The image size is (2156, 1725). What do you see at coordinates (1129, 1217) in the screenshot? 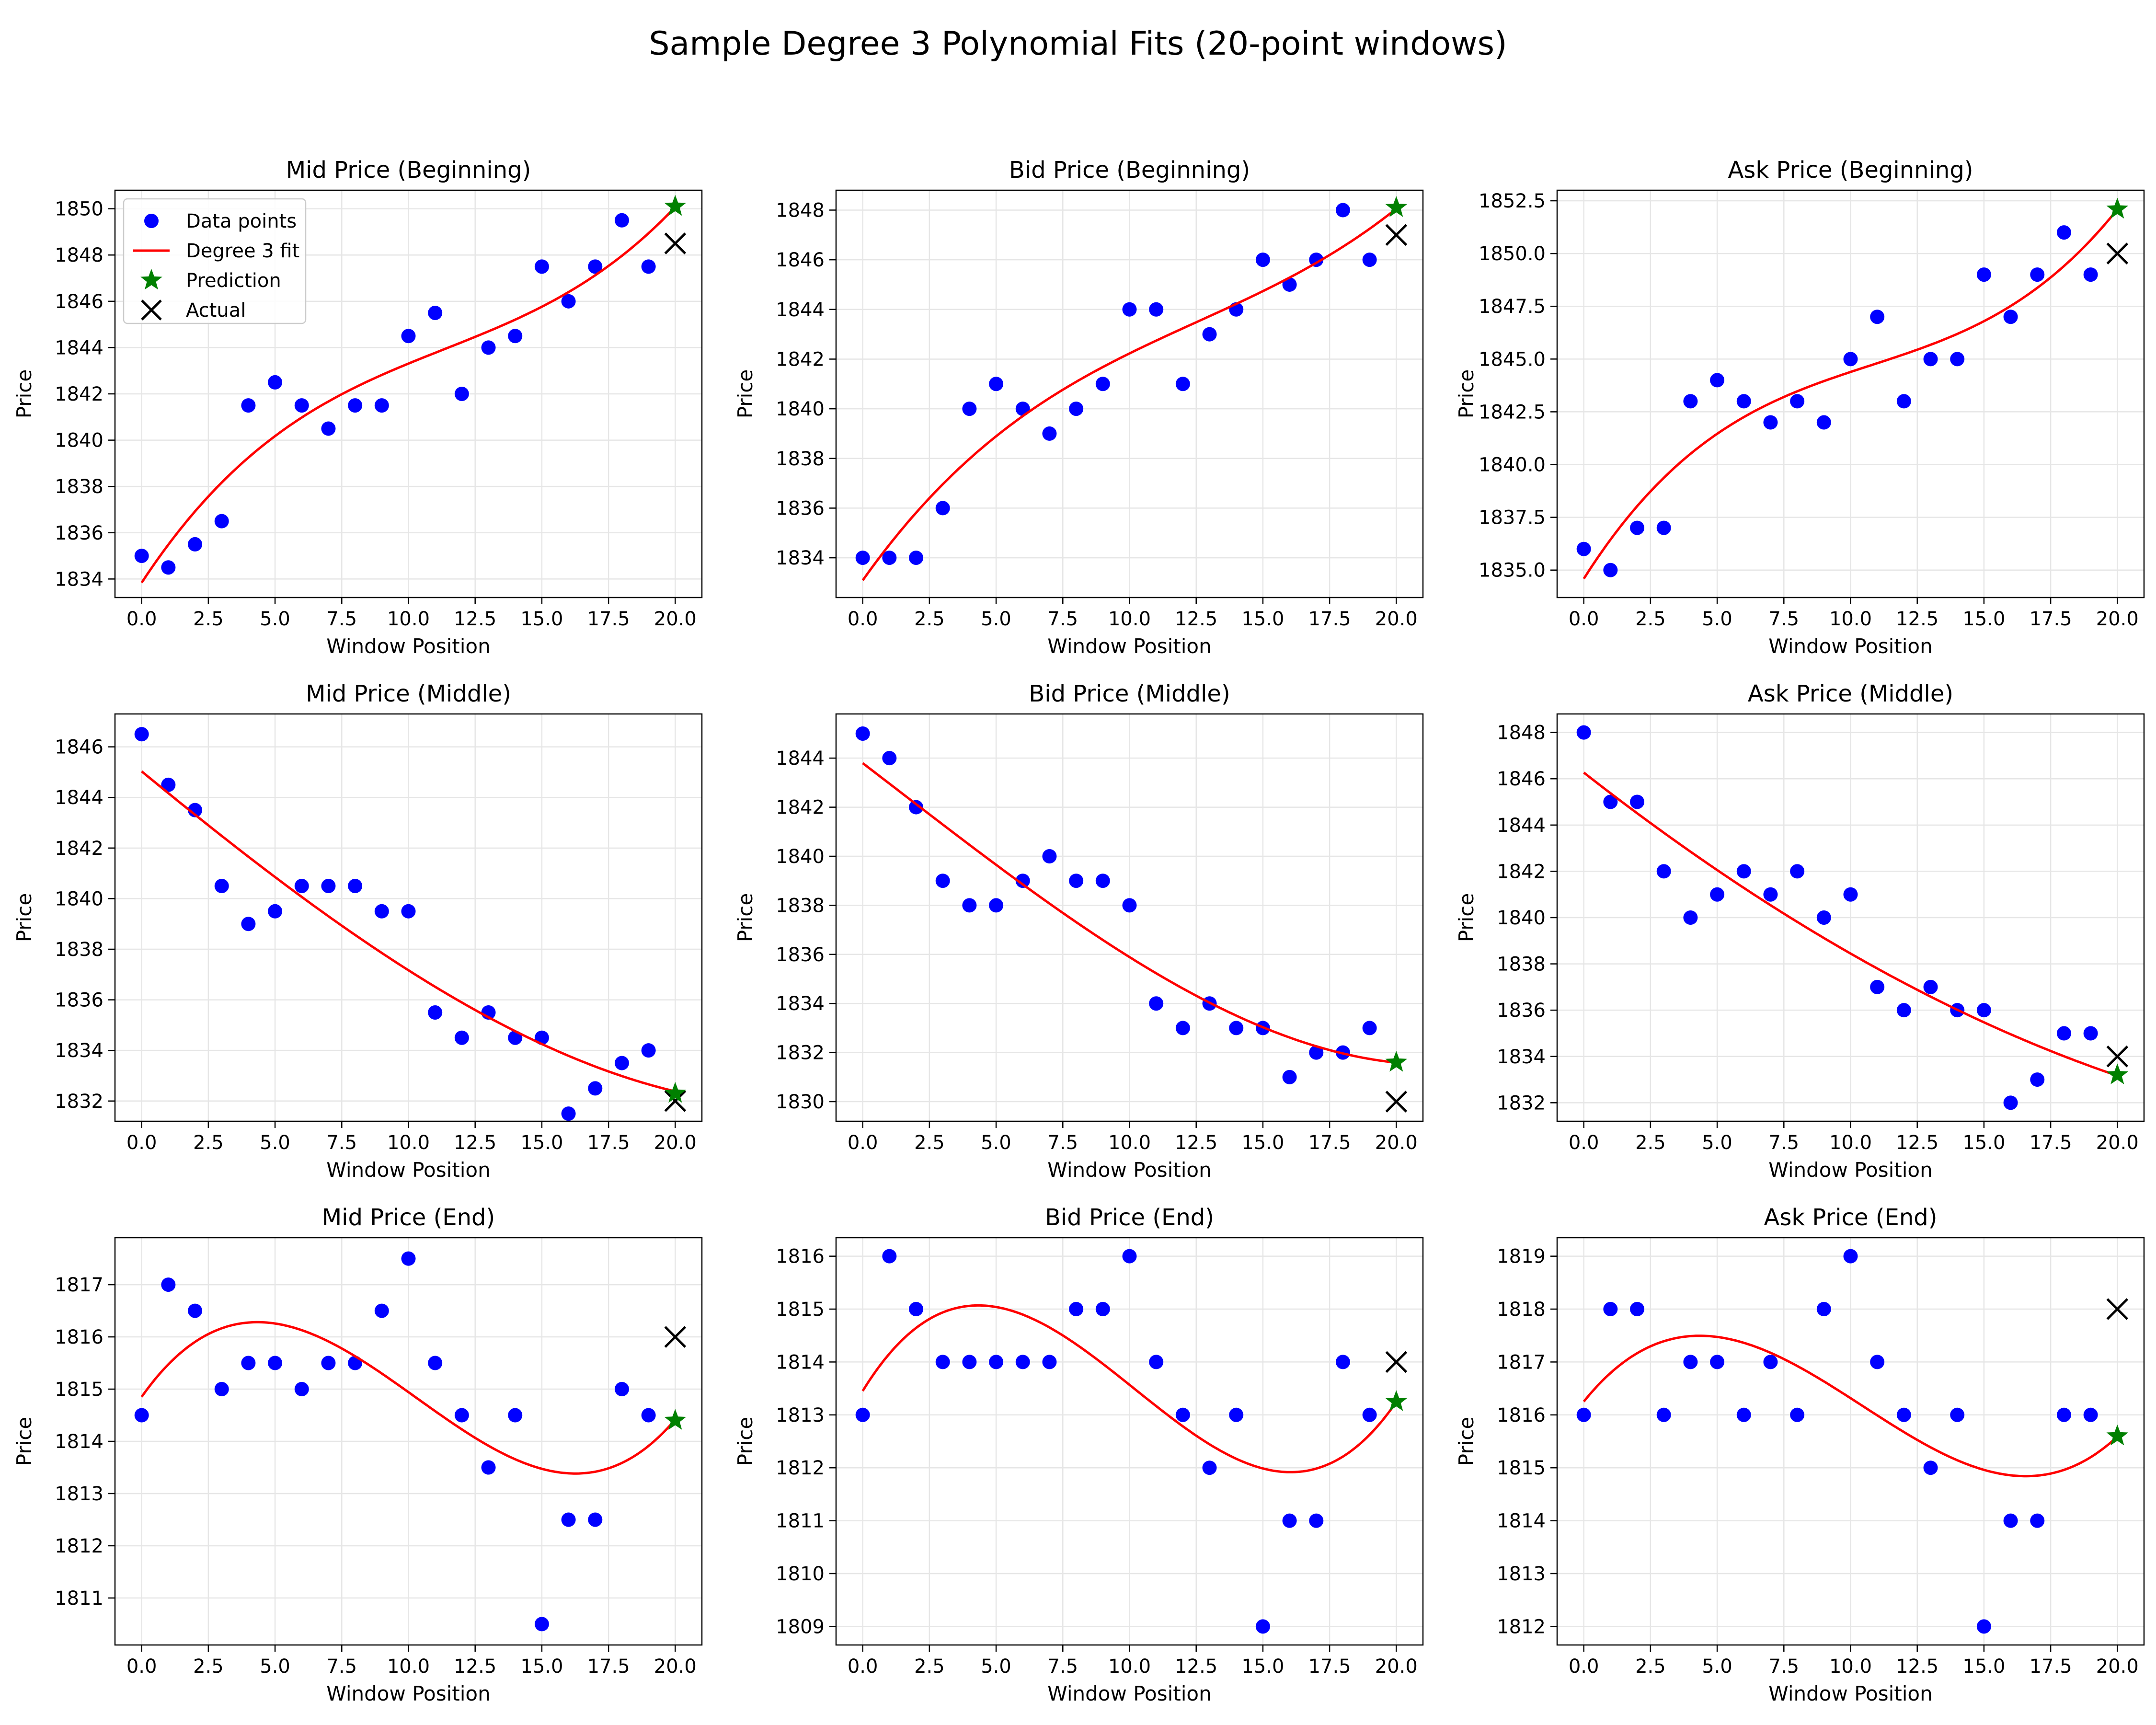
I see `subplot-title: Bid Price (End)` at bounding box center [1129, 1217].